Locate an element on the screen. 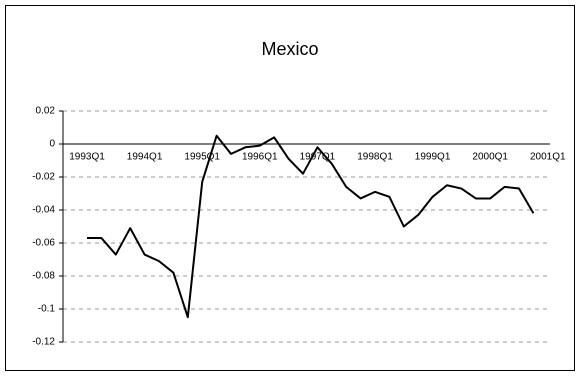 Image resolution: width=581 pixels, height=383 pixels. x-tick-label: 1999Q1 is located at coordinates (433, 157).